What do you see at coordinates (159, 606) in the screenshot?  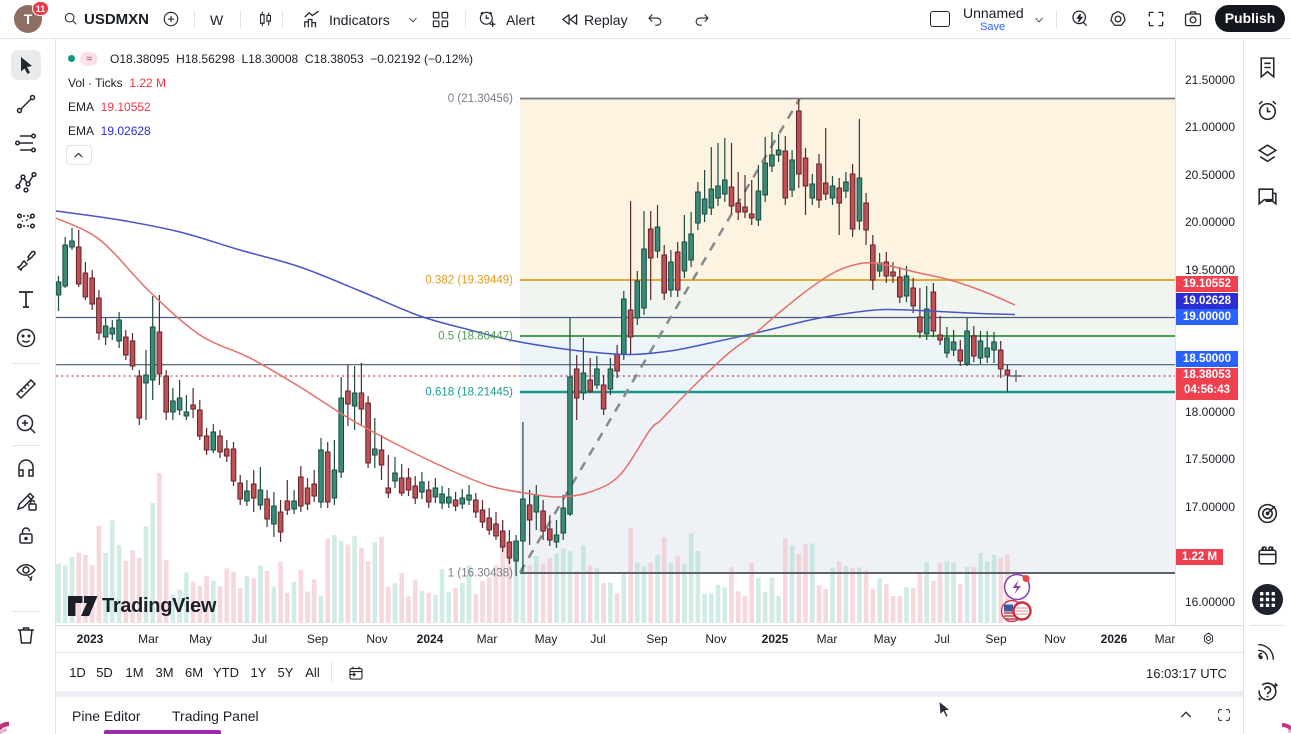 I see `svg-text: TradingView` at bounding box center [159, 606].